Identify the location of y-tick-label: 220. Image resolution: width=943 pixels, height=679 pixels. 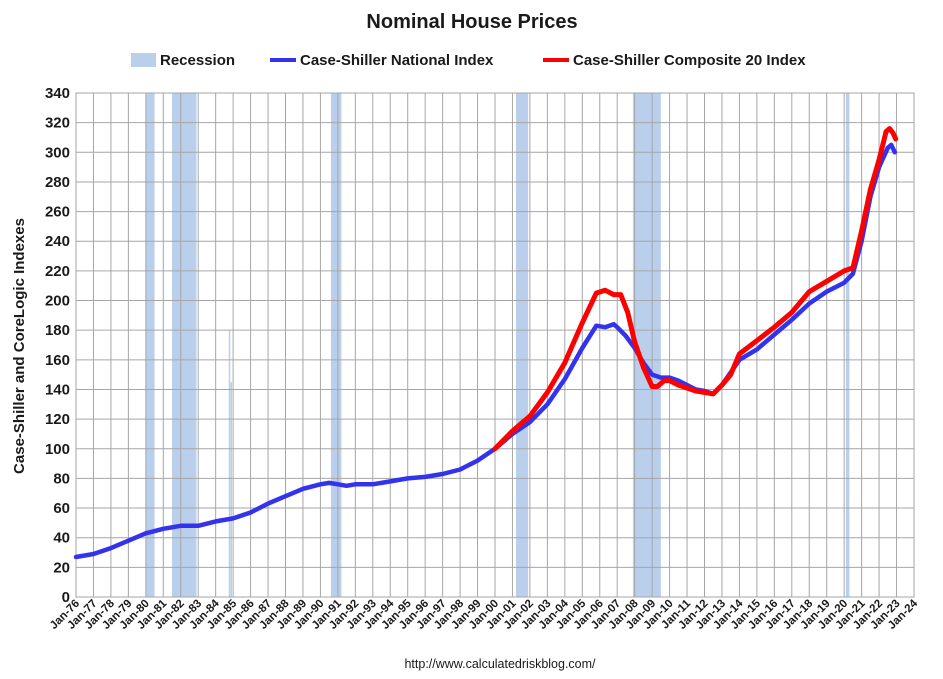
(57, 271).